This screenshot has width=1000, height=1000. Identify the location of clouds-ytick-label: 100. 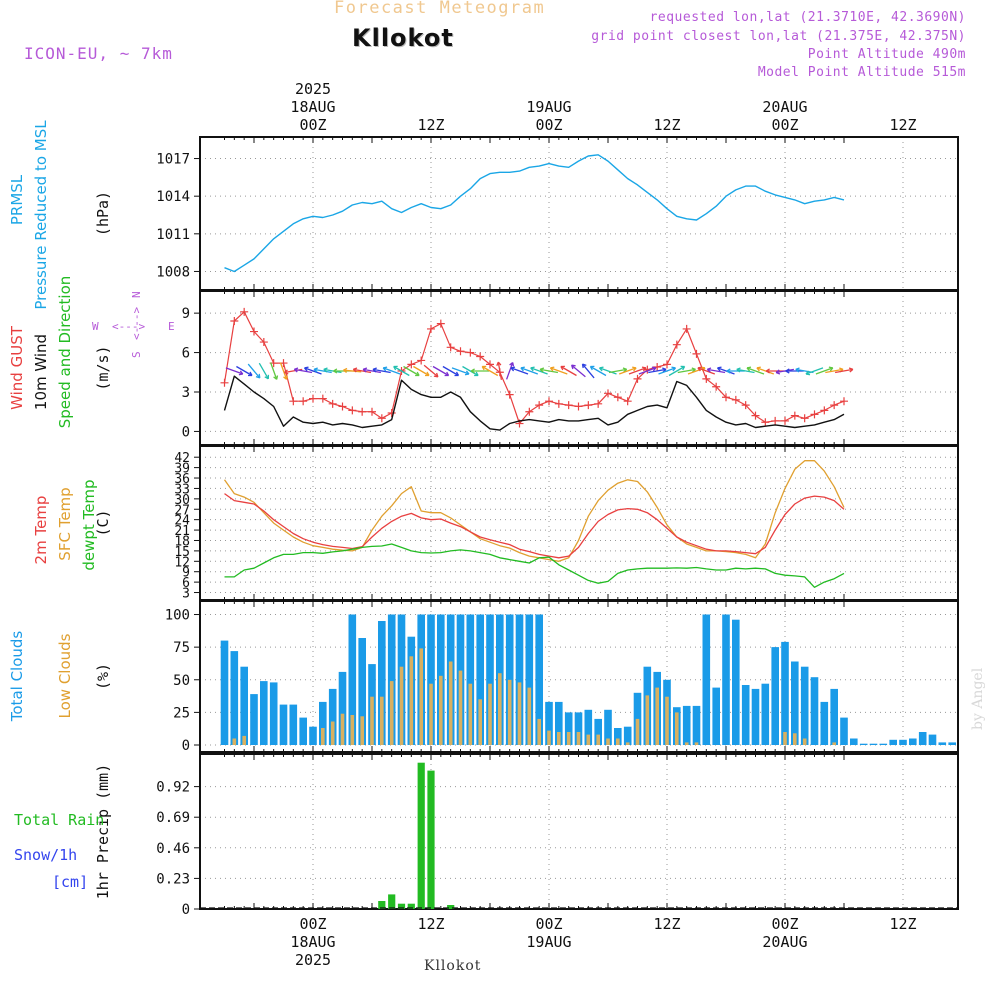
(177, 616).